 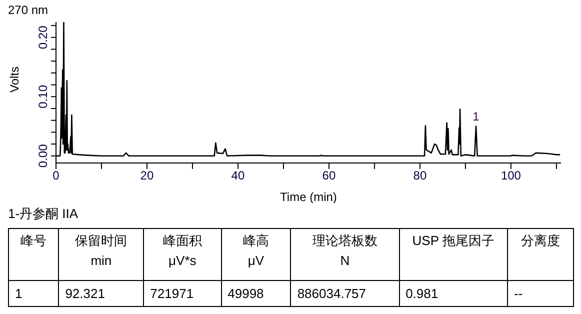 I want to click on text: 峰号, so click(x=33, y=254).